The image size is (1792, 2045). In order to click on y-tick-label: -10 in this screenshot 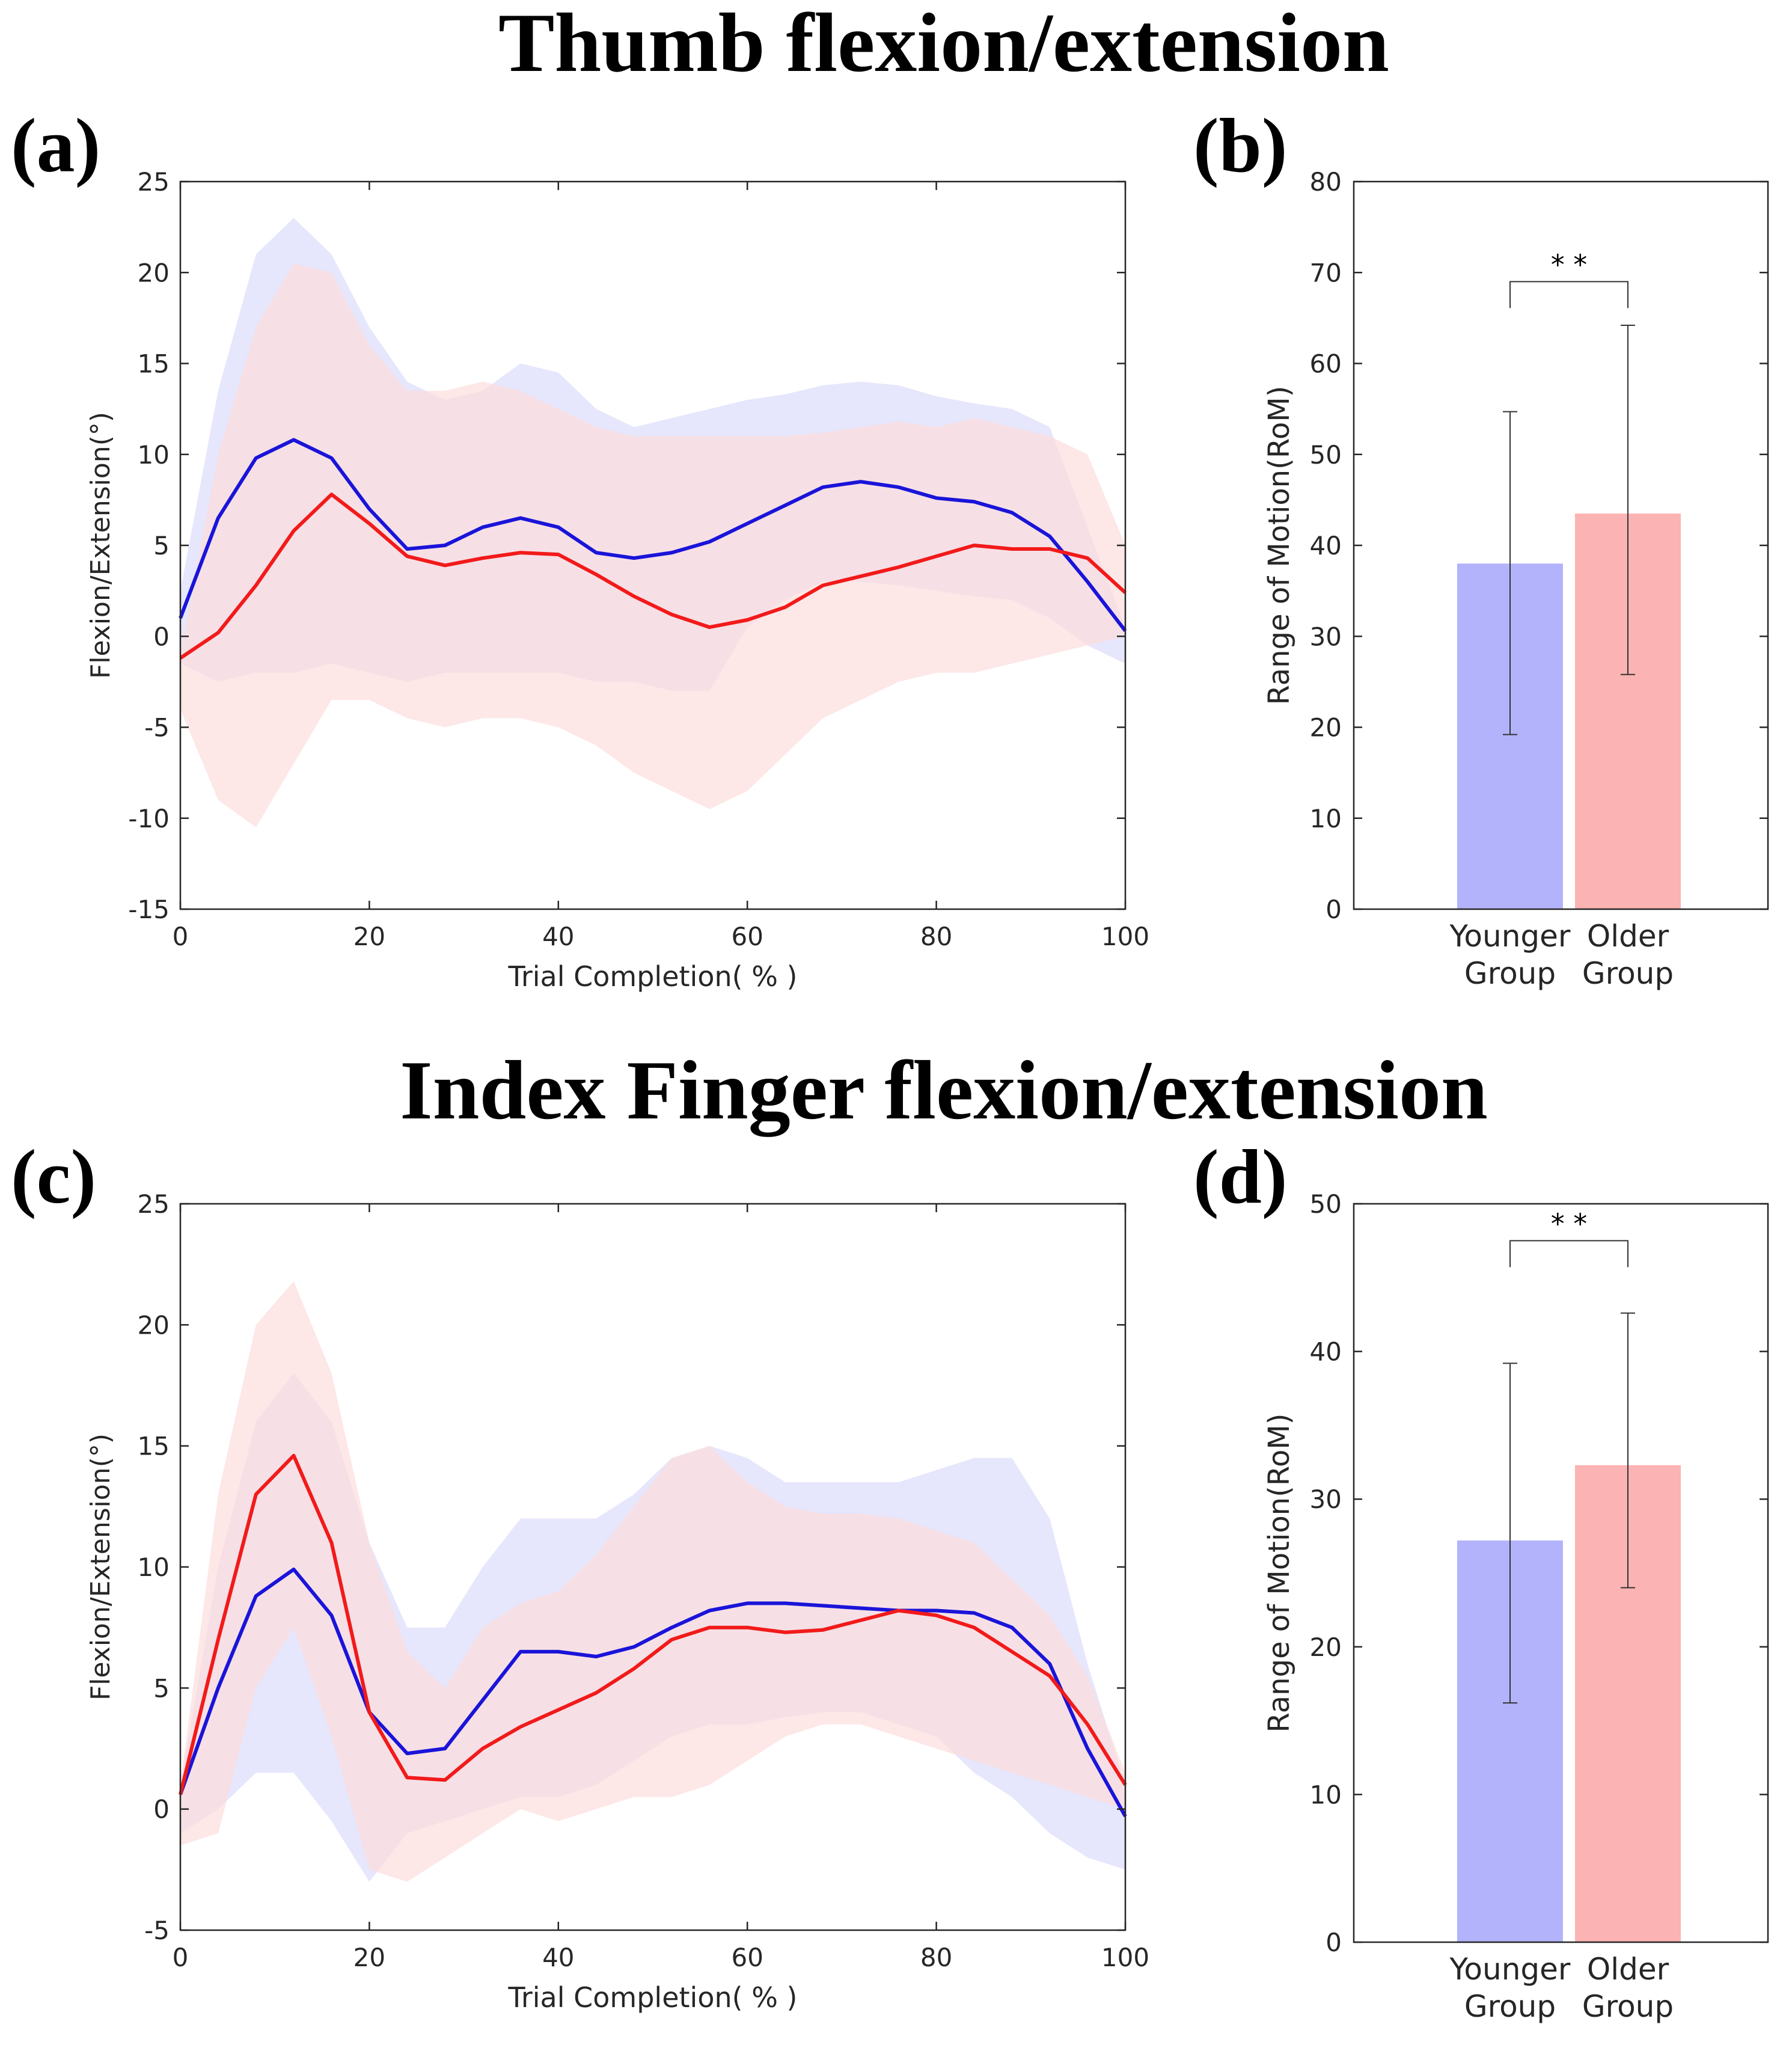, I will do `click(149, 818)`.